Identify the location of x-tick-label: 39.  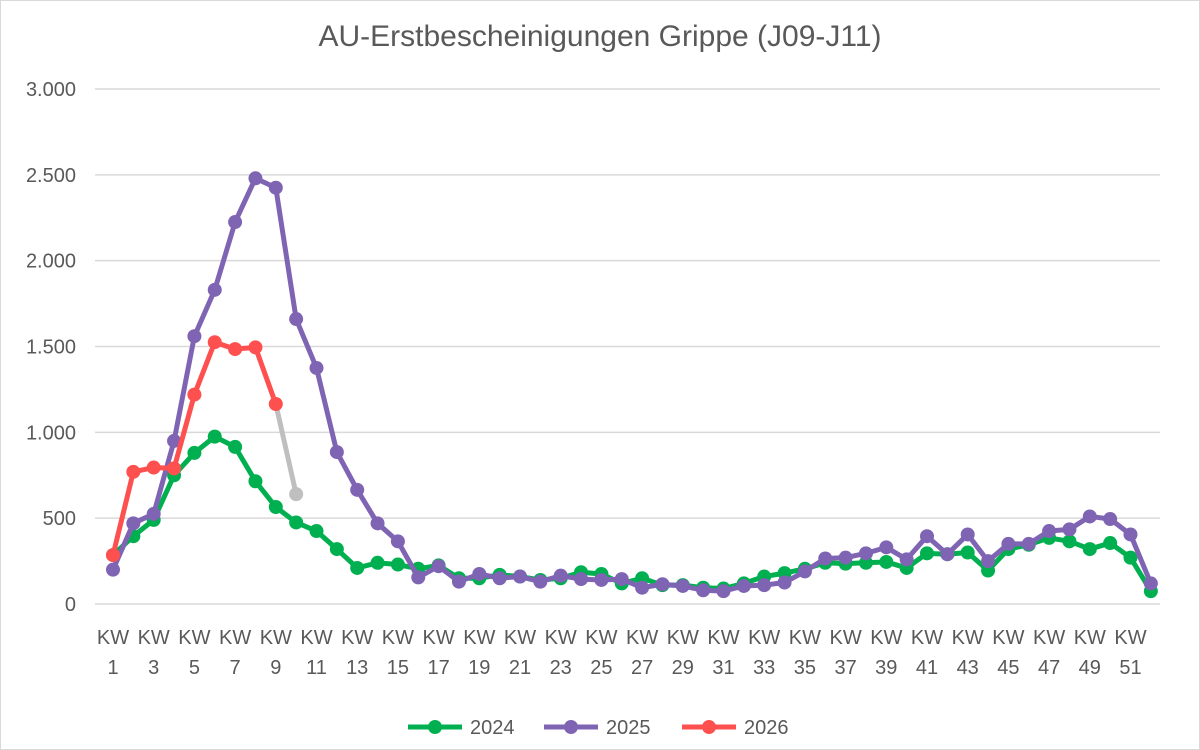
(886, 668).